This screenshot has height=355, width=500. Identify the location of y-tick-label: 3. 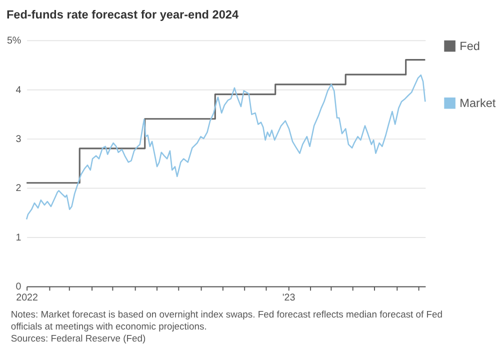
(19, 140).